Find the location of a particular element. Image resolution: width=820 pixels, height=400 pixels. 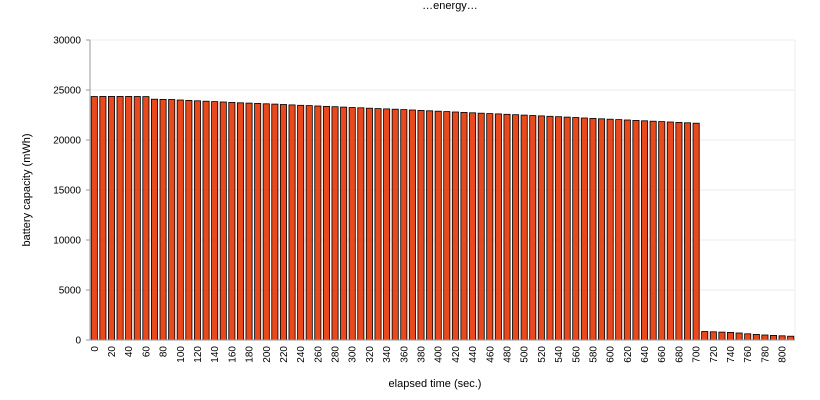

x-tick-label: 420 is located at coordinates (456, 354).